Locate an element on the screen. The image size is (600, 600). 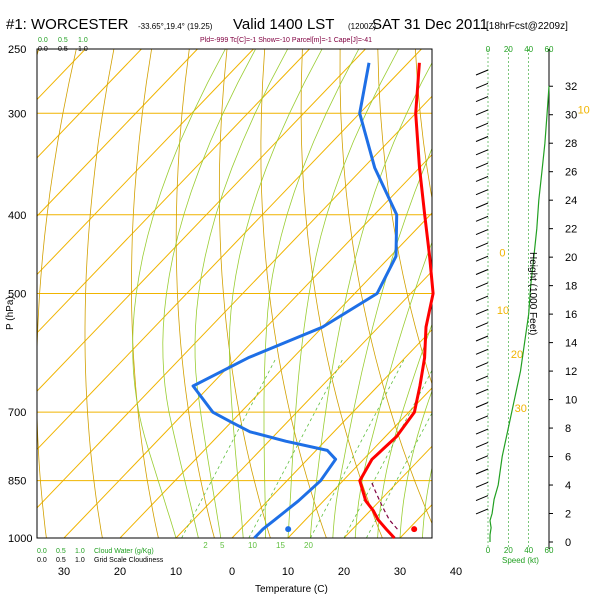
height-tick-label: 26 is located at coordinates (571, 173).